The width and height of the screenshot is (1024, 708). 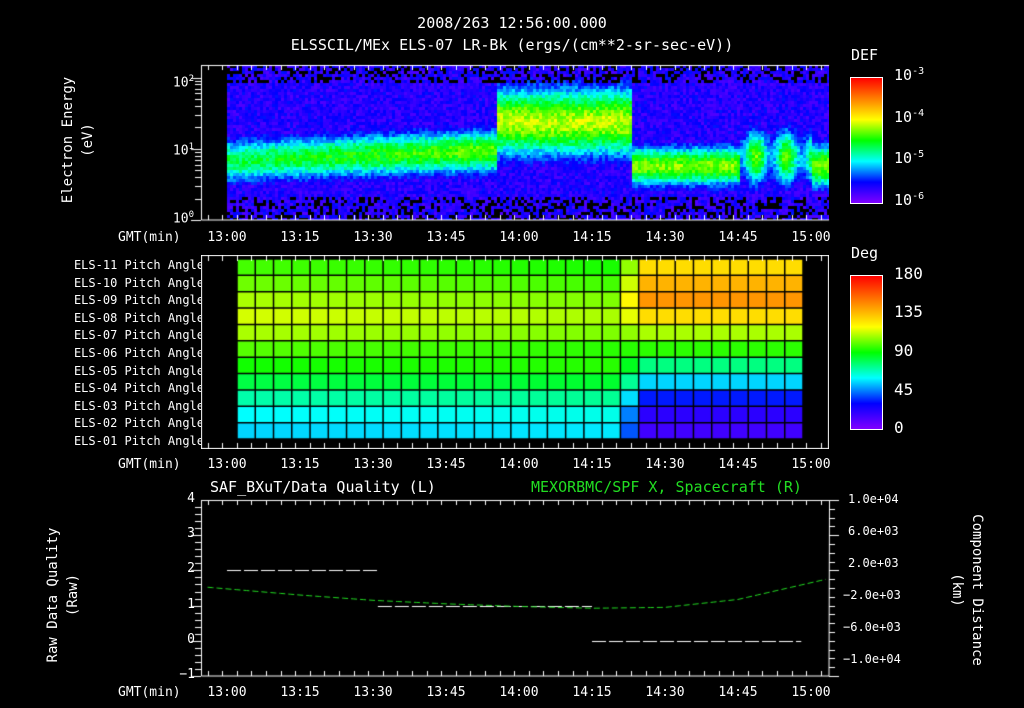 What do you see at coordinates (866, 352) in the screenshot?
I see `deg-colorbar` at bounding box center [866, 352].